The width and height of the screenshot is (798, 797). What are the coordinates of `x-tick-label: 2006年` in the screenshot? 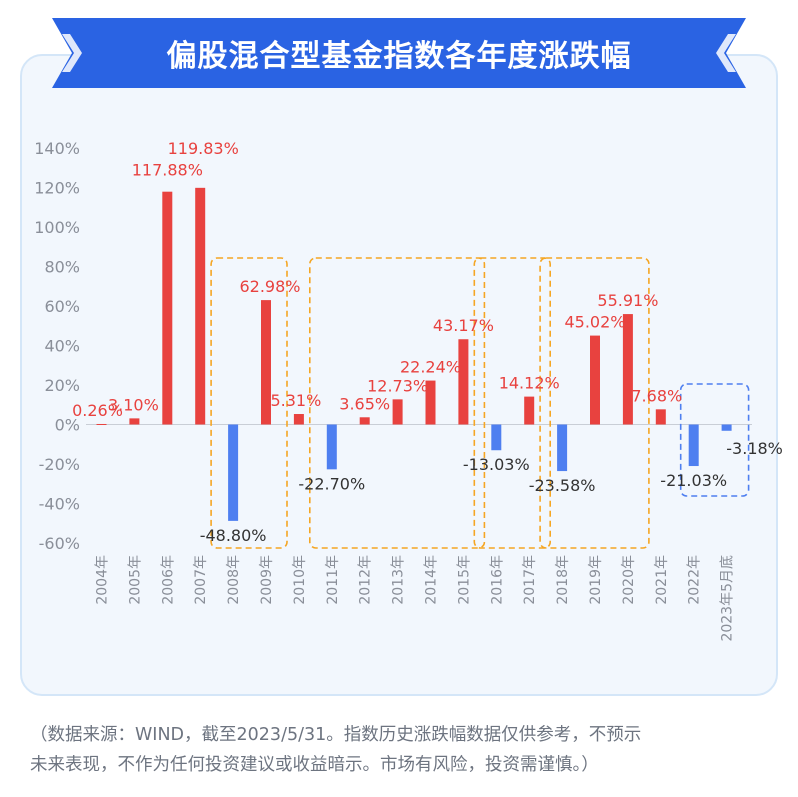 It's located at (168, 580).